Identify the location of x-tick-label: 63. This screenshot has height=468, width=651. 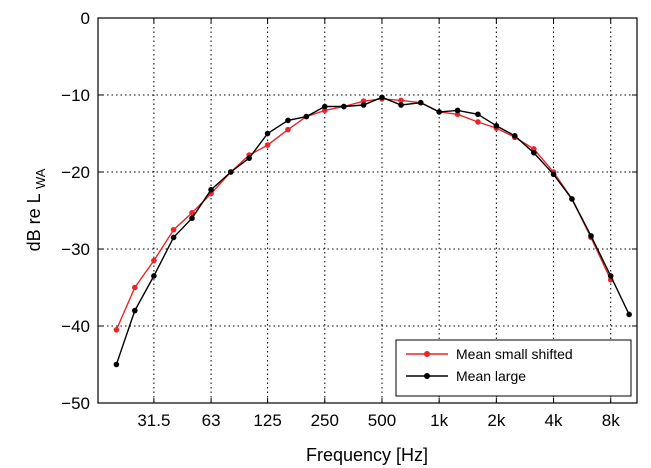
(211, 420).